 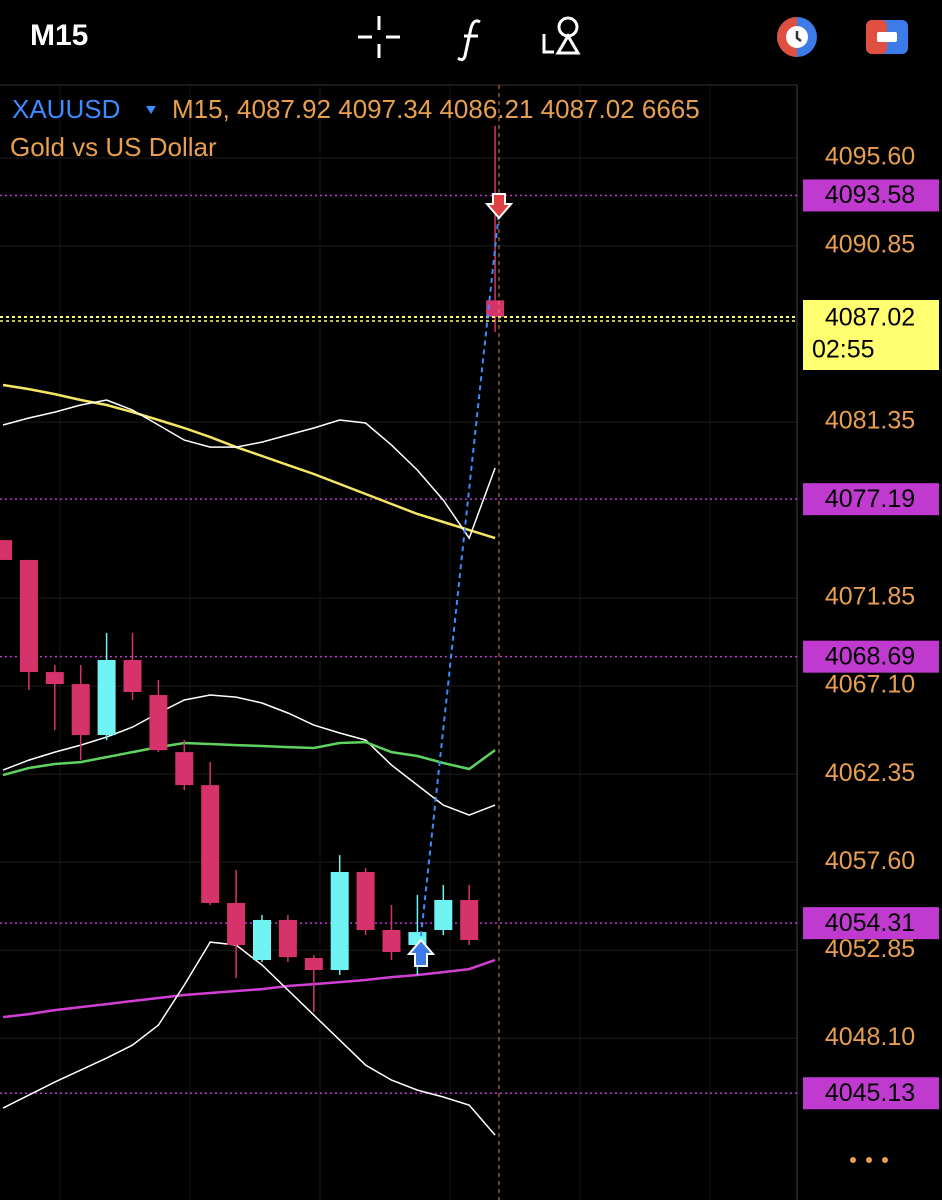 I want to click on crosshair-icon, so click(x=379, y=37).